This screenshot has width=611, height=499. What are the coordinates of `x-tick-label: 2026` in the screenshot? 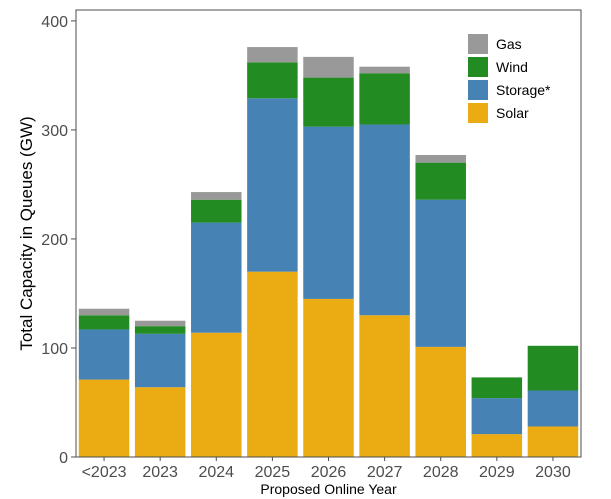 It's located at (329, 472).